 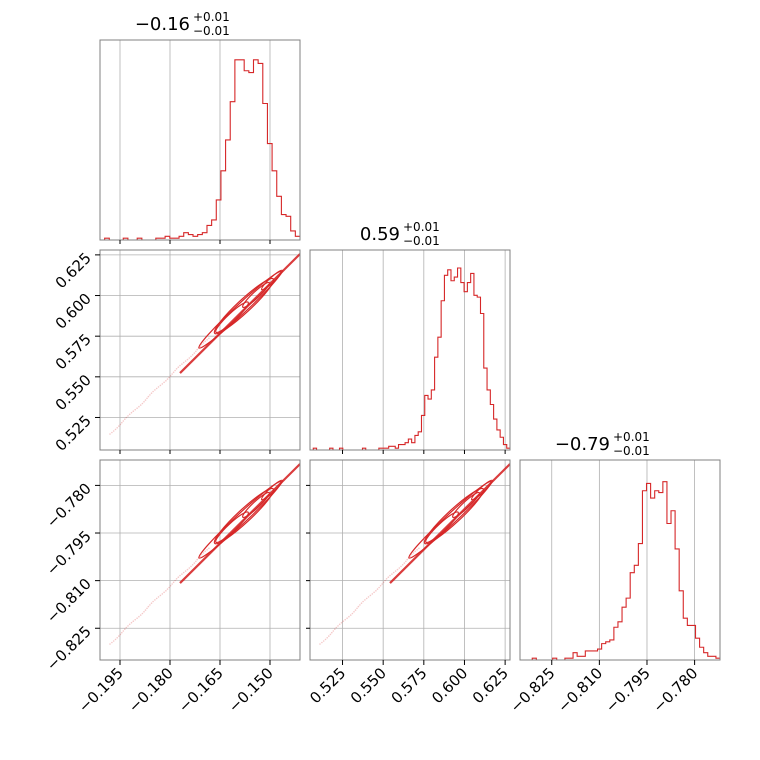 I want to click on y-tick-label: 0.575, so click(x=73, y=351).